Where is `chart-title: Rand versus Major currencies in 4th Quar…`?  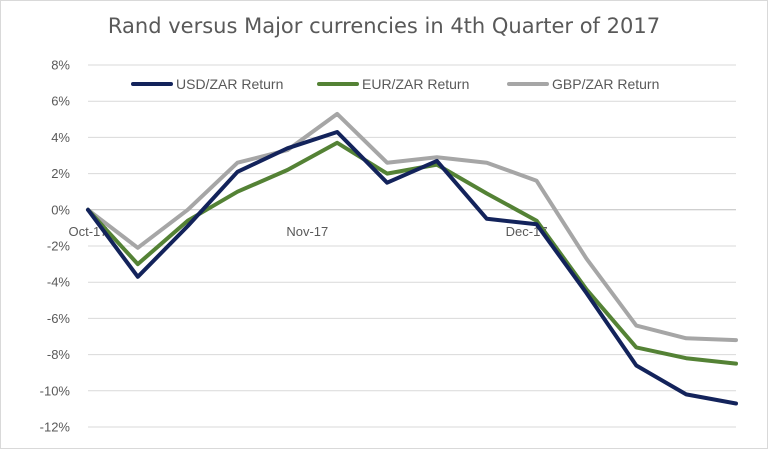
chart-title: Rand versus Major currencies in 4th Quar… is located at coordinates (384, 26).